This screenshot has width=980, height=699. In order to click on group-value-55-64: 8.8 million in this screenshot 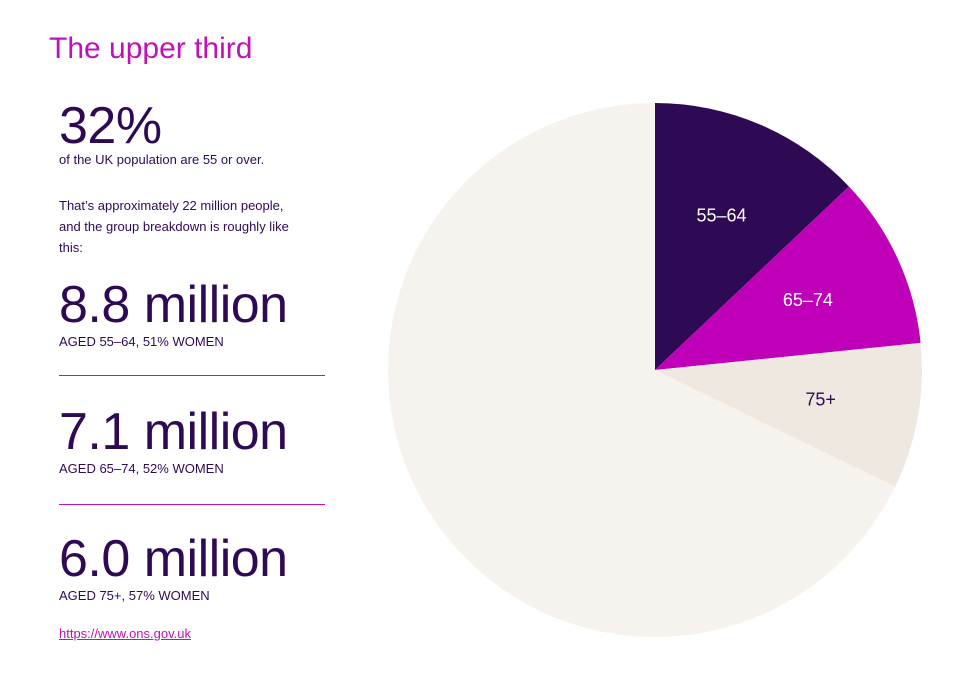, I will do `click(173, 305)`.